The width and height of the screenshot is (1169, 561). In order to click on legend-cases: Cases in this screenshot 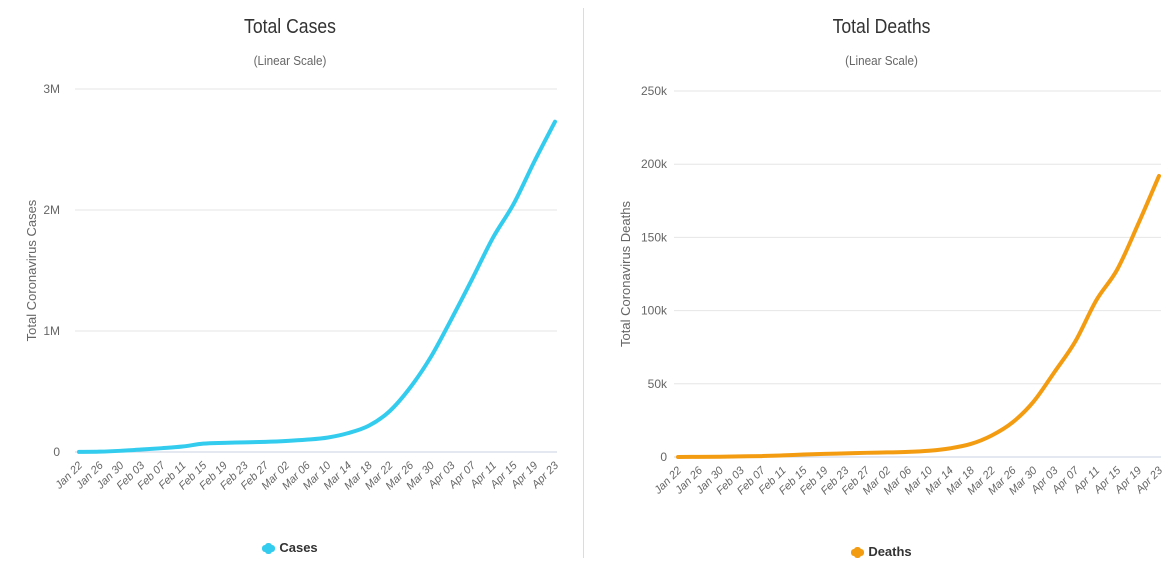, I will do `click(290, 547)`.